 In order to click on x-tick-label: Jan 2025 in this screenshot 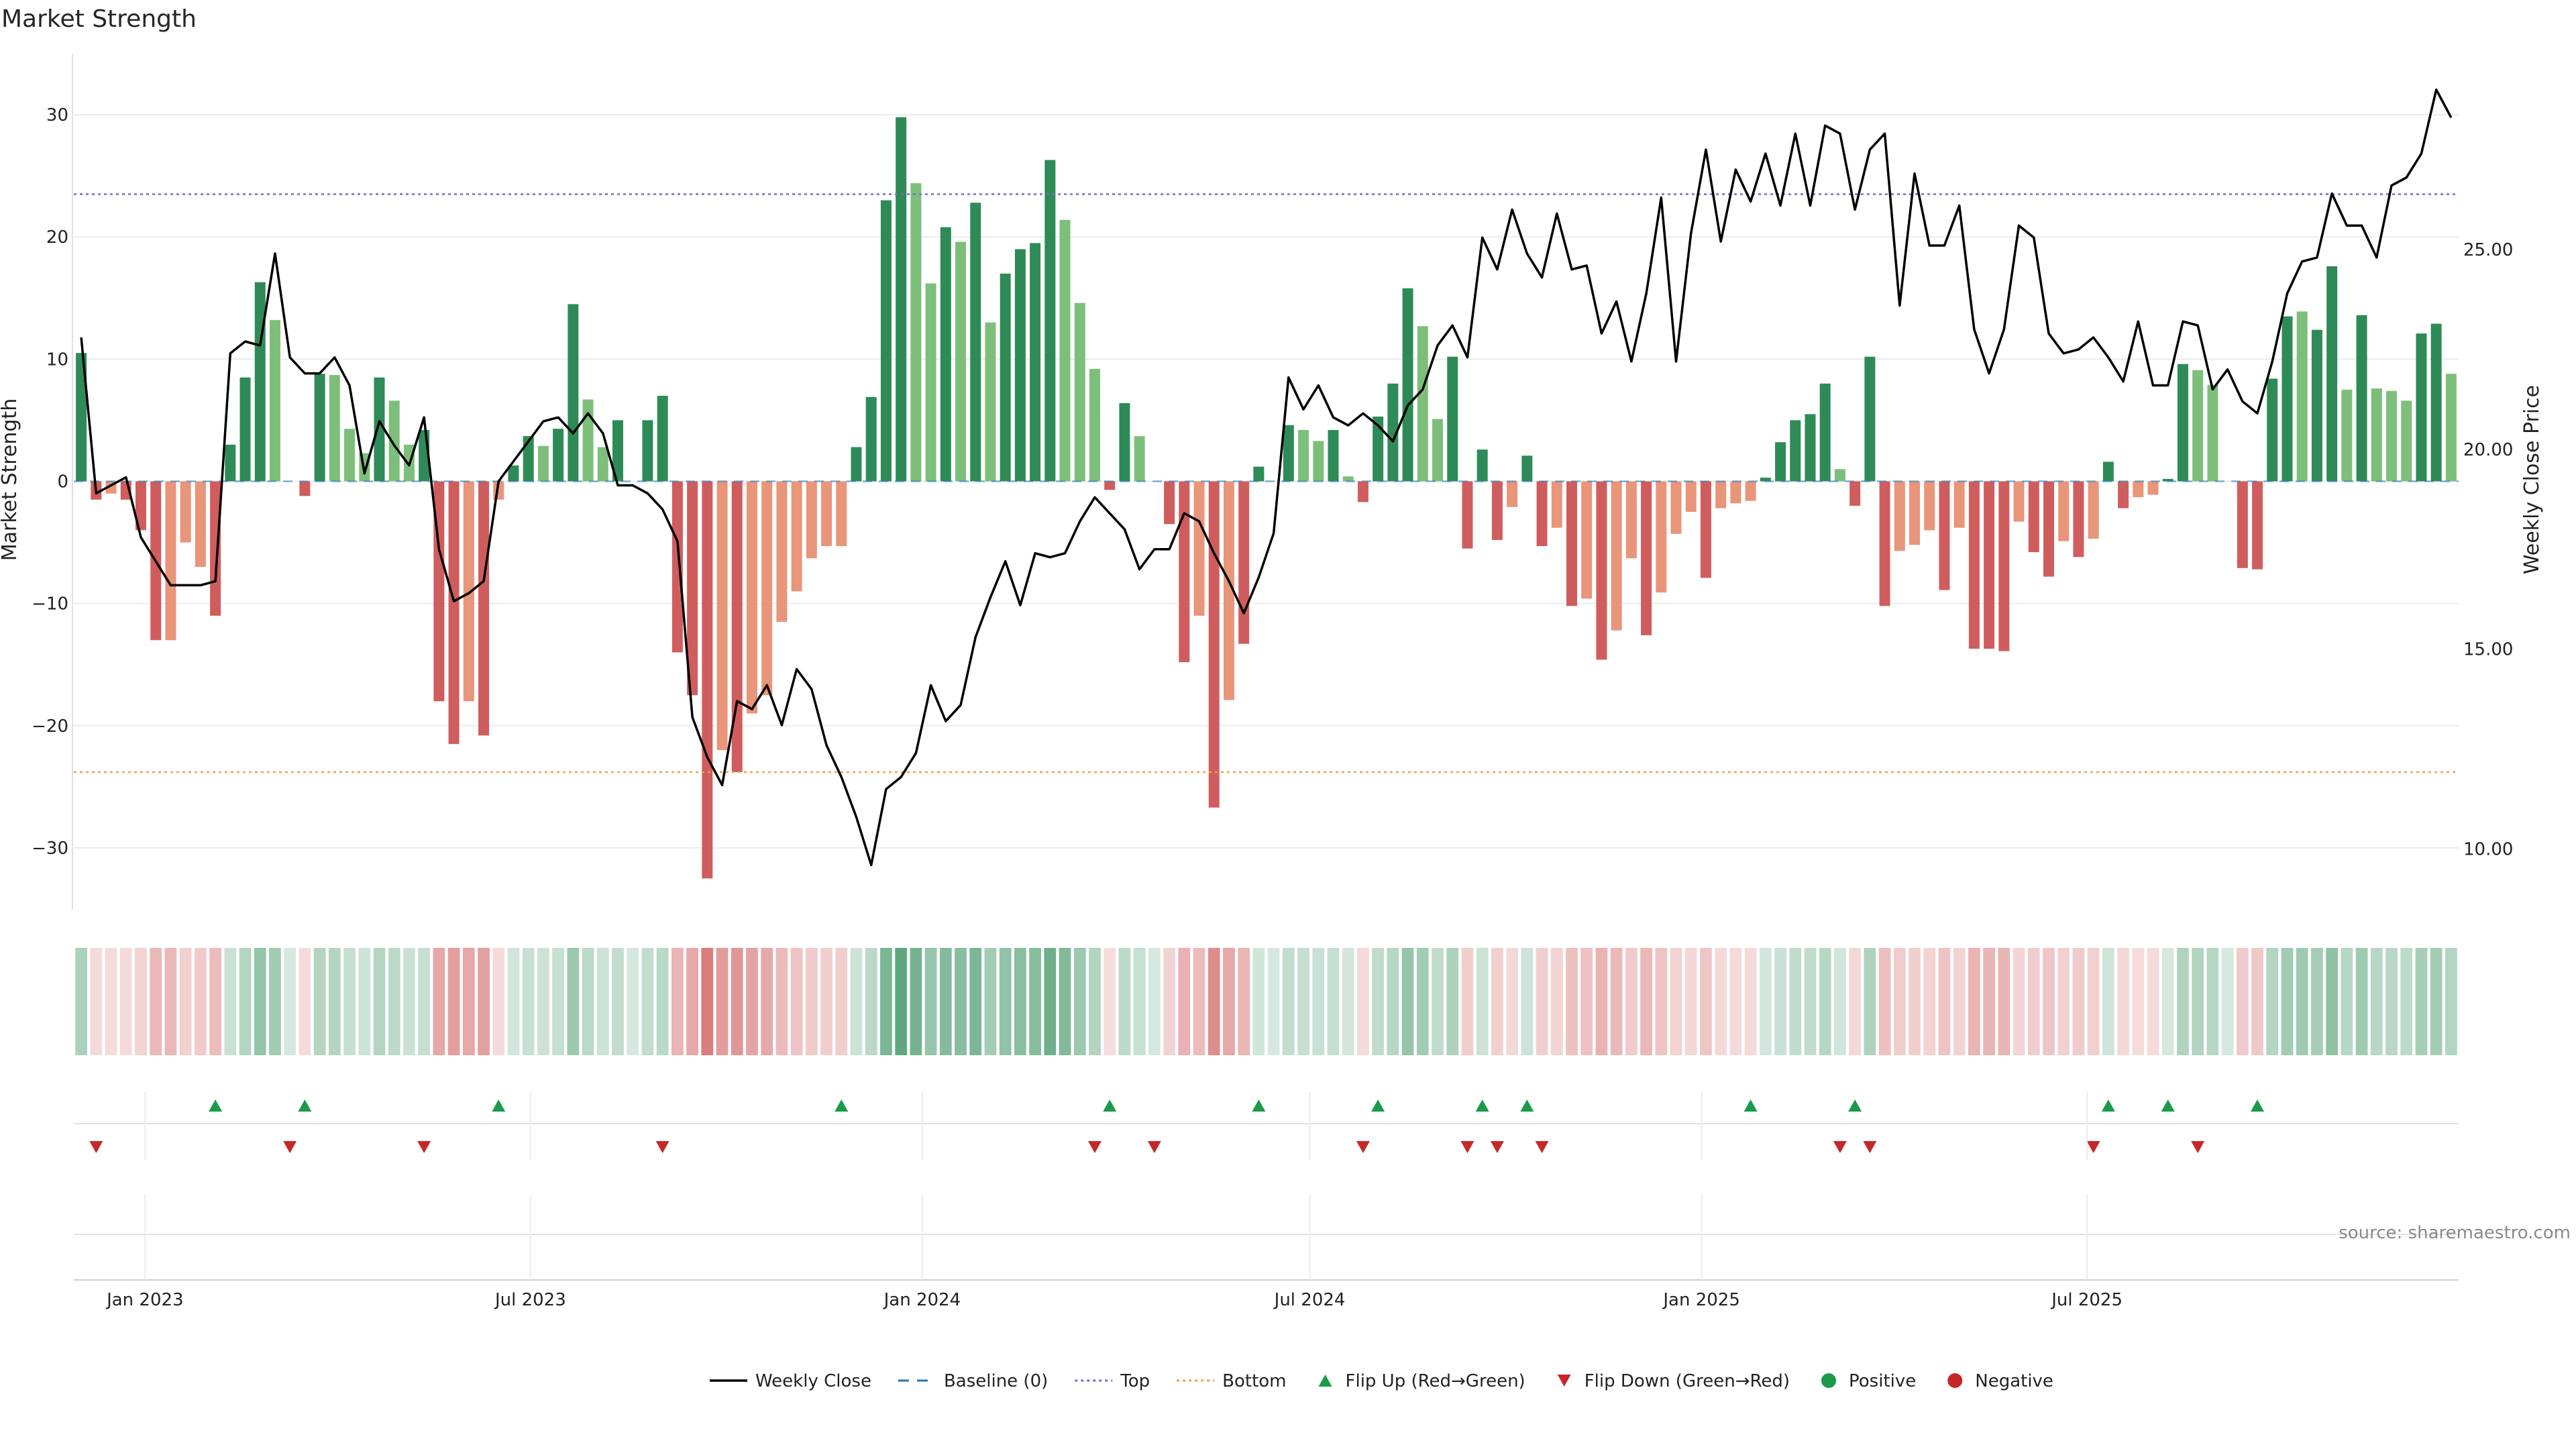, I will do `click(1701, 1300)`.